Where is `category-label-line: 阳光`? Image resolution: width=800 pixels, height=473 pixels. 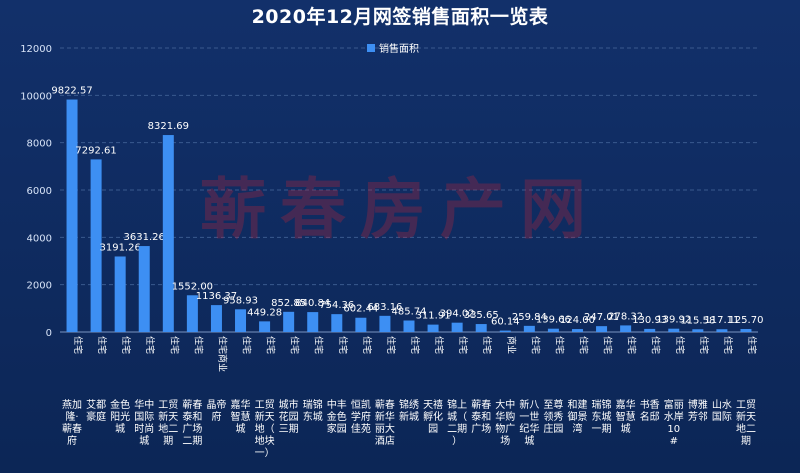
category-label-line: 阳光 is located at coordinates (120, 416).